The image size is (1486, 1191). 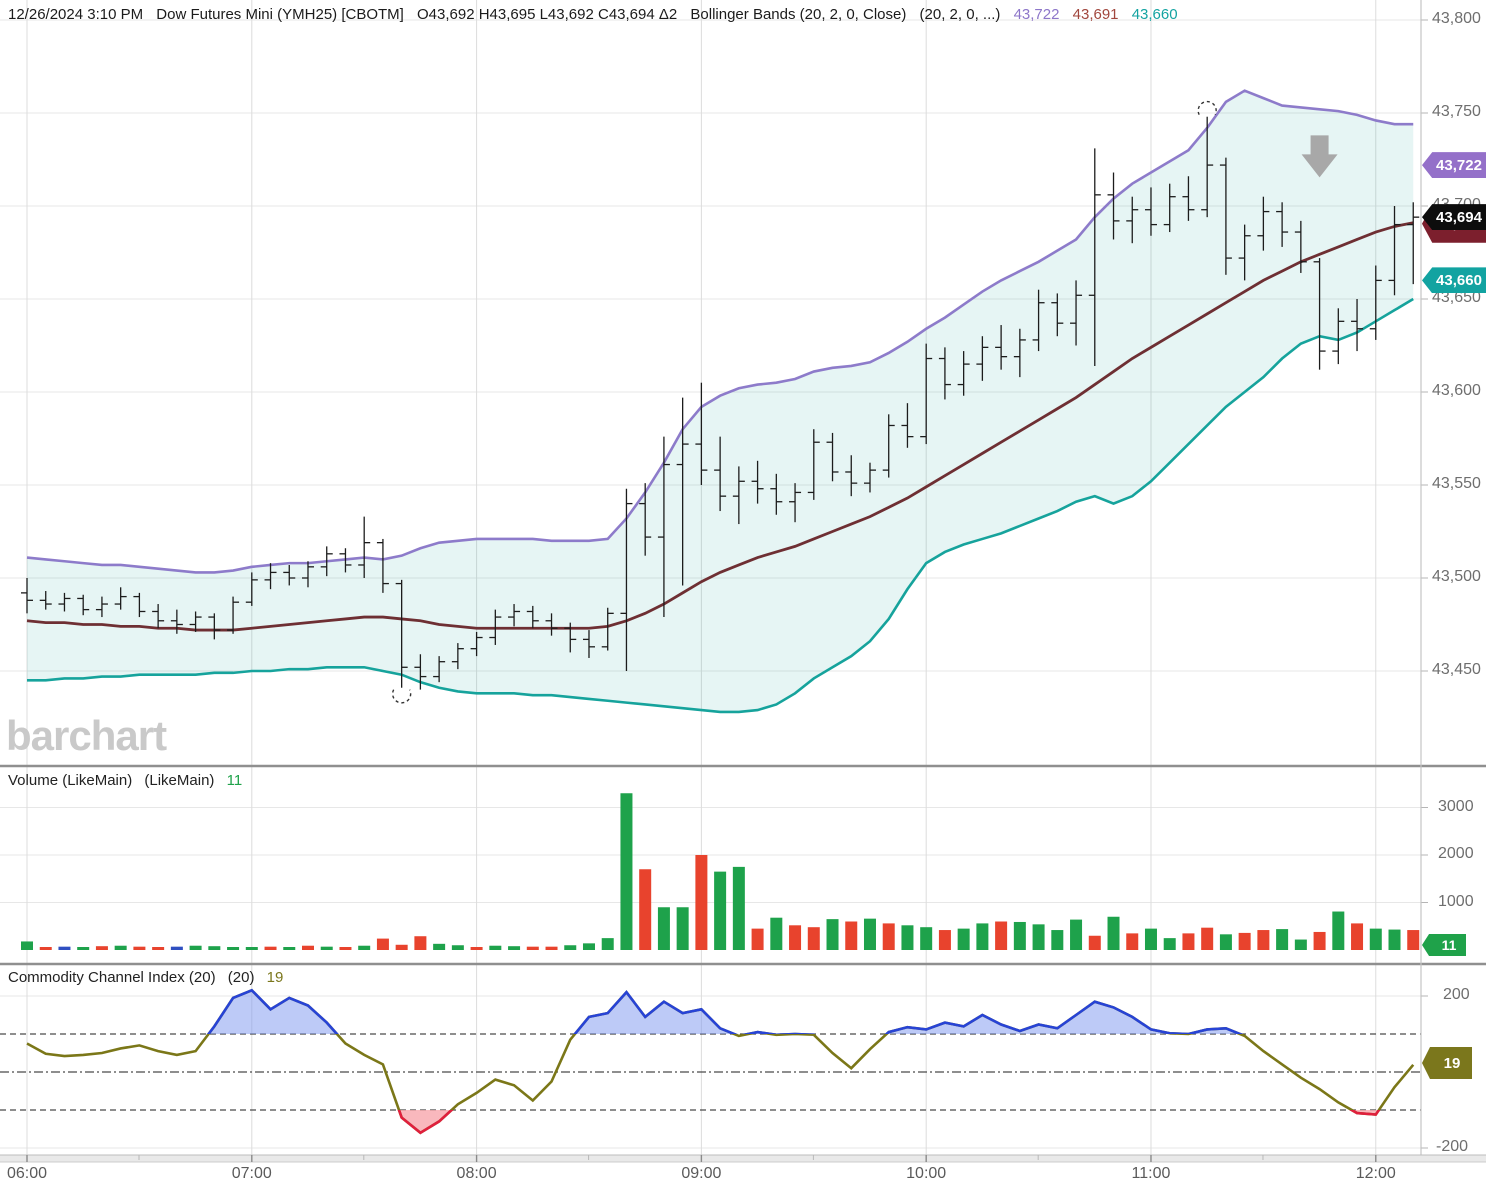 What do you see at coordinates (1456, 18) in the screenshot?
I see `price-axis-label: 43,800` at bounding box center [1456, 18].